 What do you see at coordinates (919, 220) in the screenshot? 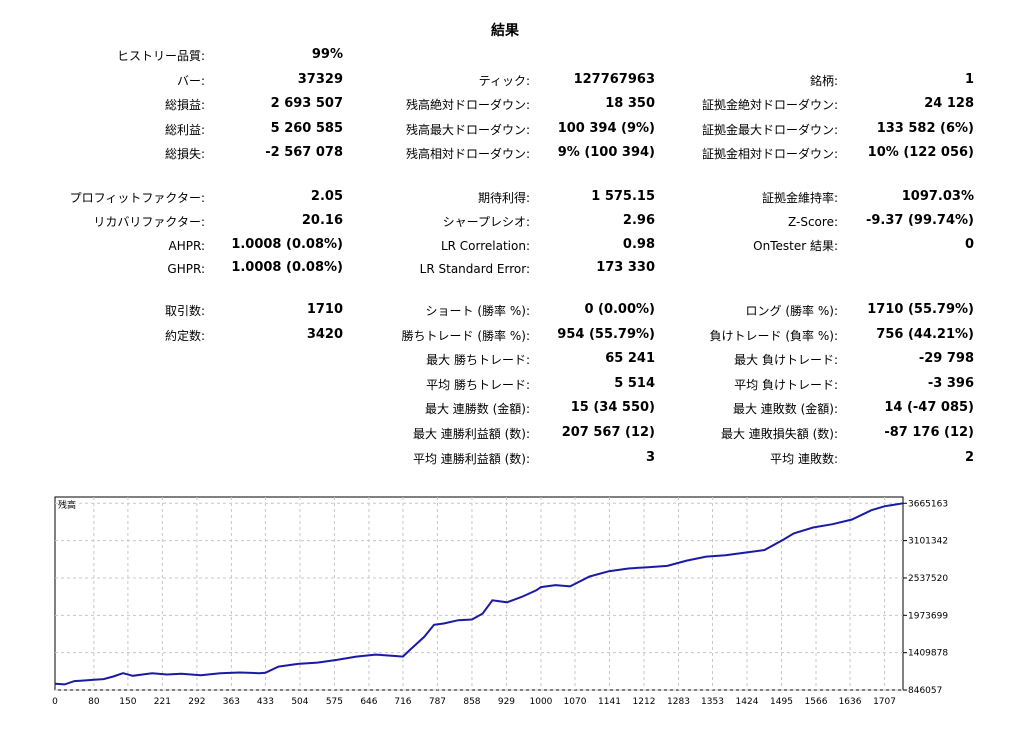
I see `z-score-value: -9.37 (99.74%)` at bounding box center [919, 220].